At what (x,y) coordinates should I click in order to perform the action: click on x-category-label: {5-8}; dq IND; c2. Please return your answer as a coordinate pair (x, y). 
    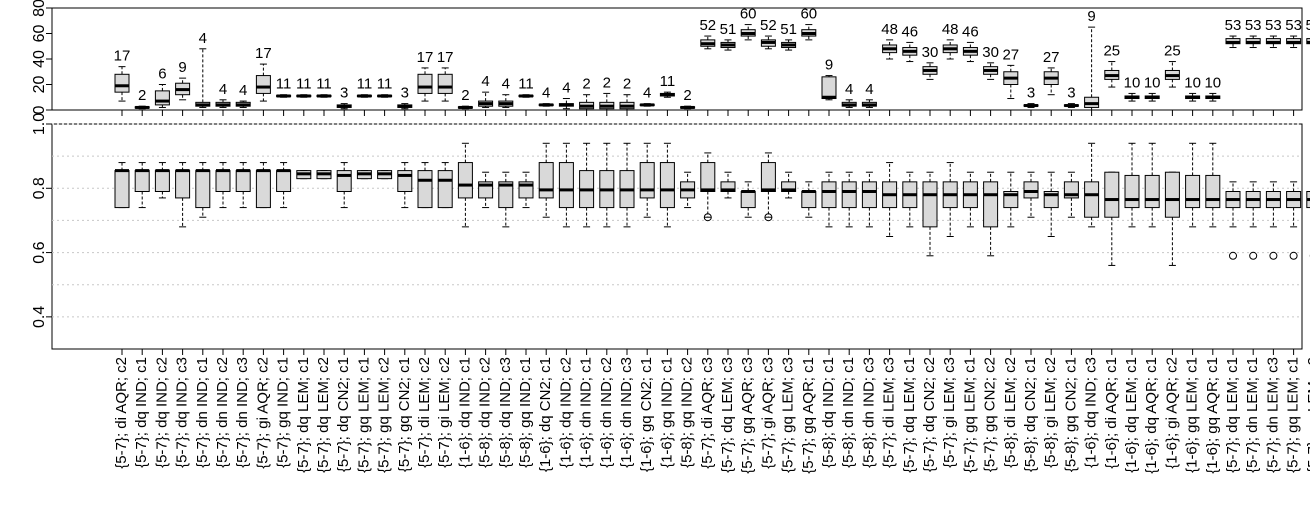
    Looking at the image, I should click on (485, 412).